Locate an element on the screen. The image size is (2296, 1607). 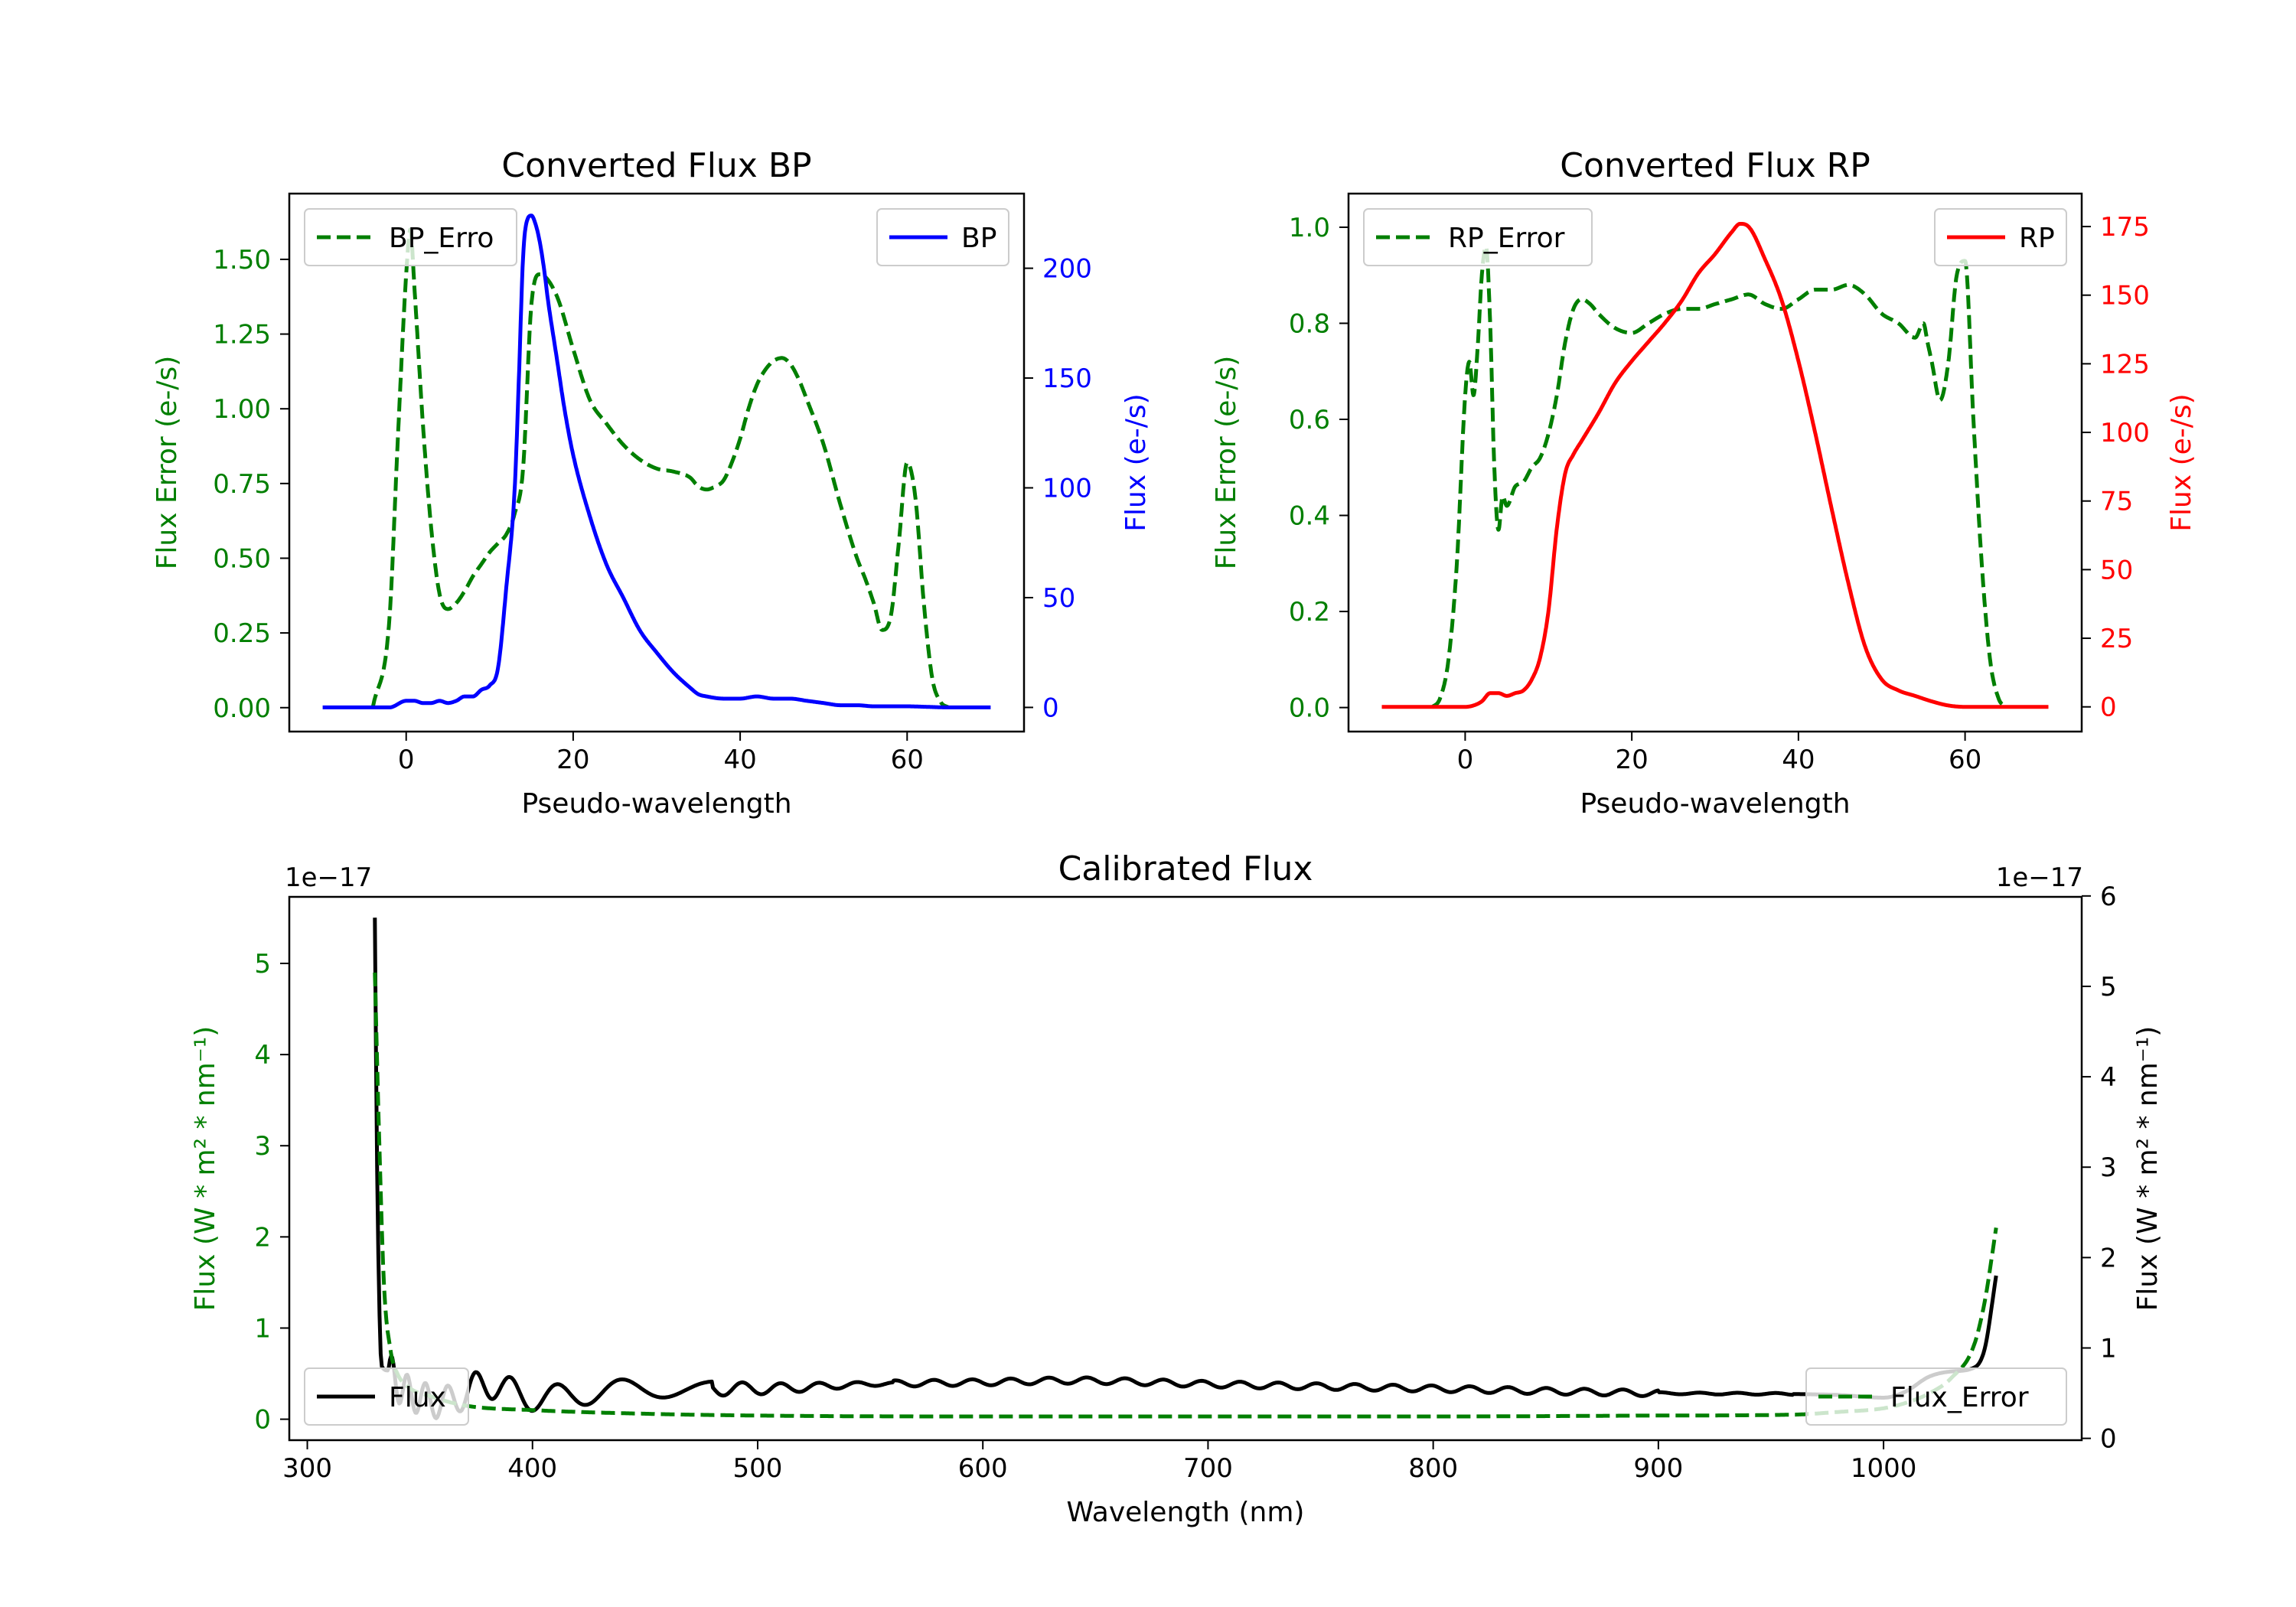
right-tick-label: 75 is located at coordinates (2116, 502).